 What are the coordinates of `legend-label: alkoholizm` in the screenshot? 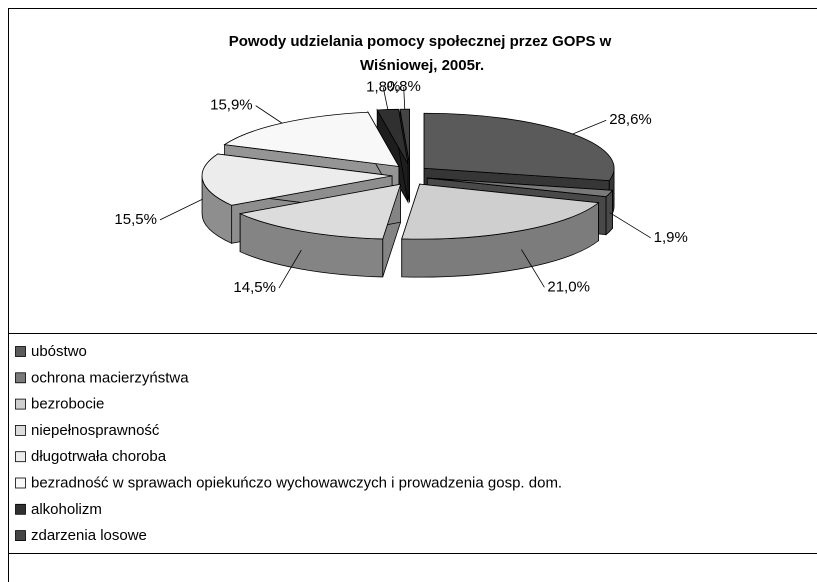 It's located at (66, 509).